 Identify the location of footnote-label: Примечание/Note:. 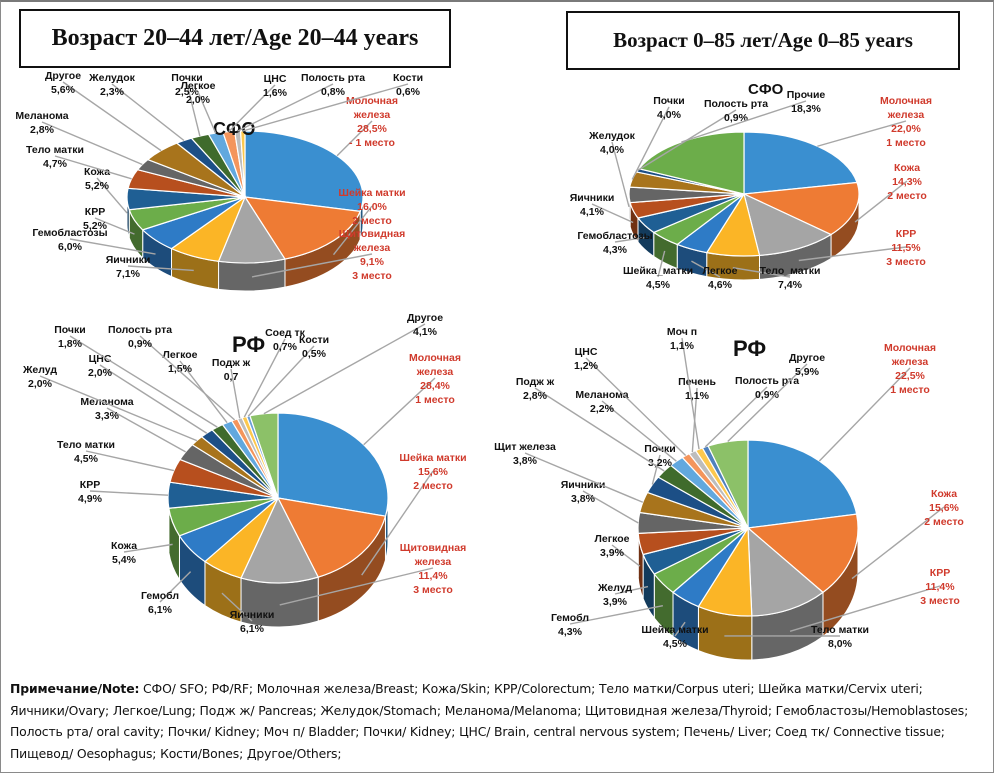
(74, 688).